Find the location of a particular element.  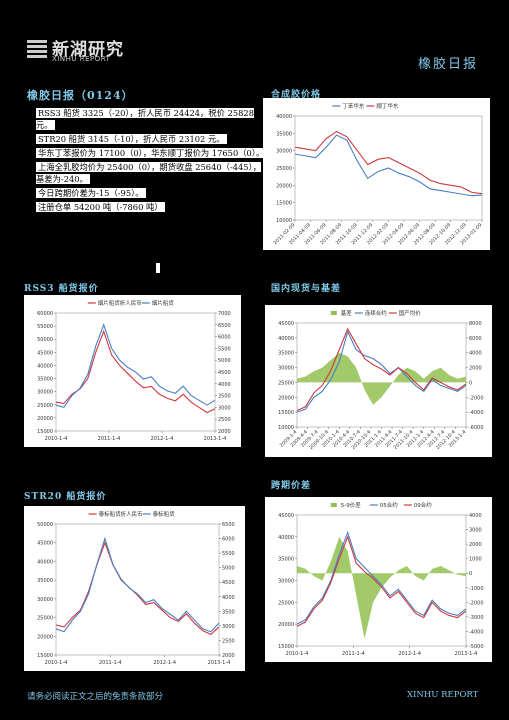

legend-label: 连续合约 is located at coordinates (376, 313).